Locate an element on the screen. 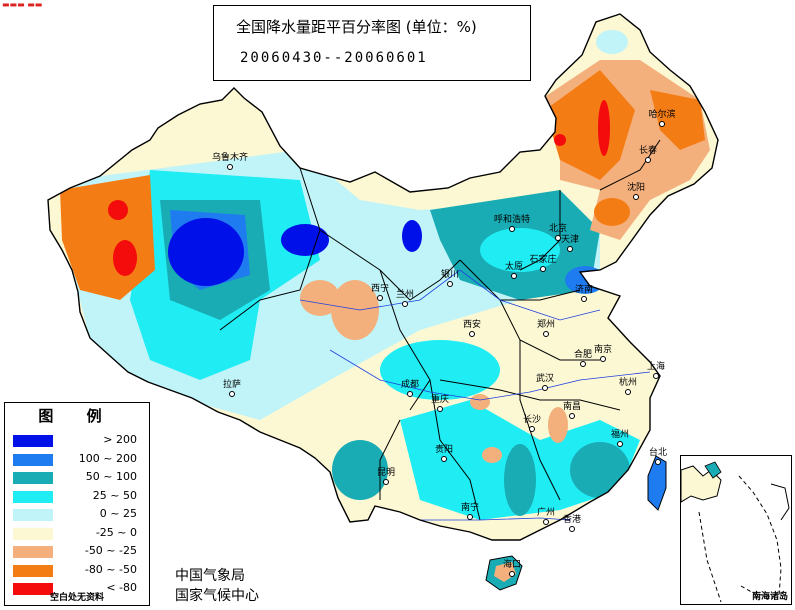  title-box: 全国降水量距平百分率图 (单位：%) 20060430--20060601 is located at coordinates (372, 43).